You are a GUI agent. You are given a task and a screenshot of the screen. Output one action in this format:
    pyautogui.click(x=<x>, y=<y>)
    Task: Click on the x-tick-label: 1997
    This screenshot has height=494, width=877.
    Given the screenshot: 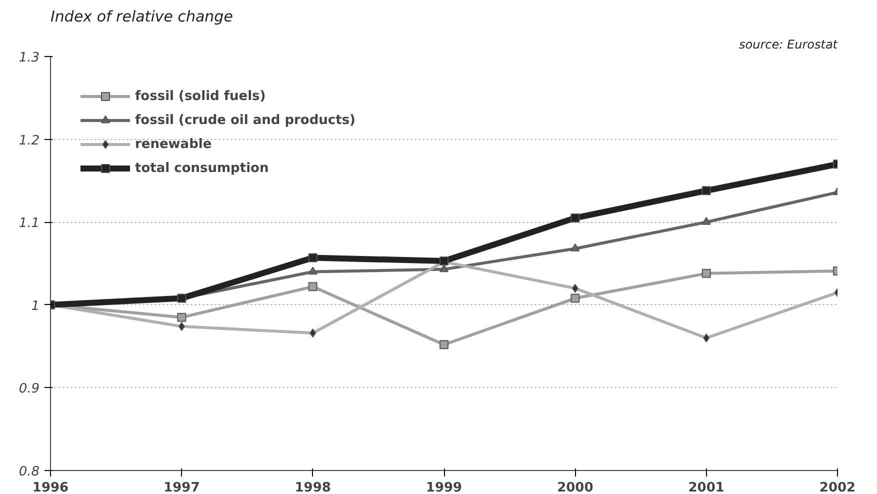 What is the action you would take?
    pyautogui.click(x=182, y=487)
    